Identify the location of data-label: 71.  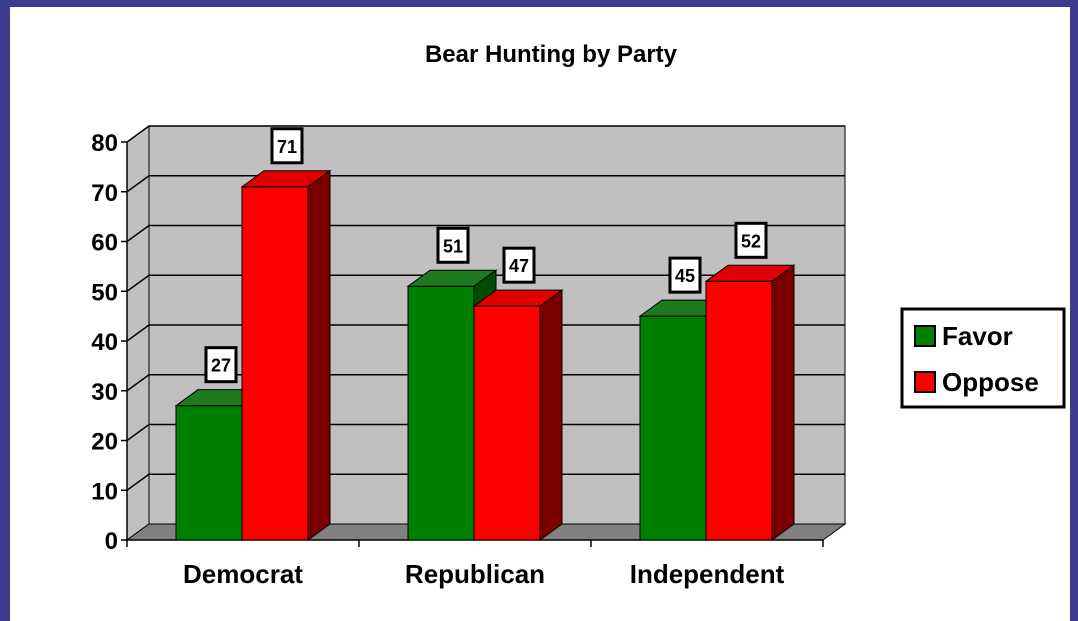
(287, 146).